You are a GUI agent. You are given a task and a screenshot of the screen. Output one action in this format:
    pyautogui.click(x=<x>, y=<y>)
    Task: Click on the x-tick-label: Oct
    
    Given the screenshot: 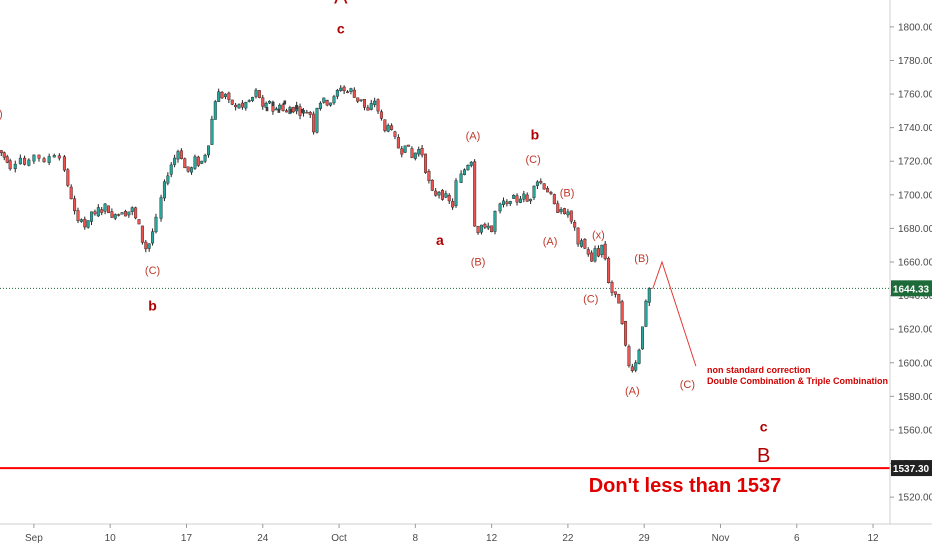 What is the action you would take?
    pyautogui.click(x=339, y=538)
    